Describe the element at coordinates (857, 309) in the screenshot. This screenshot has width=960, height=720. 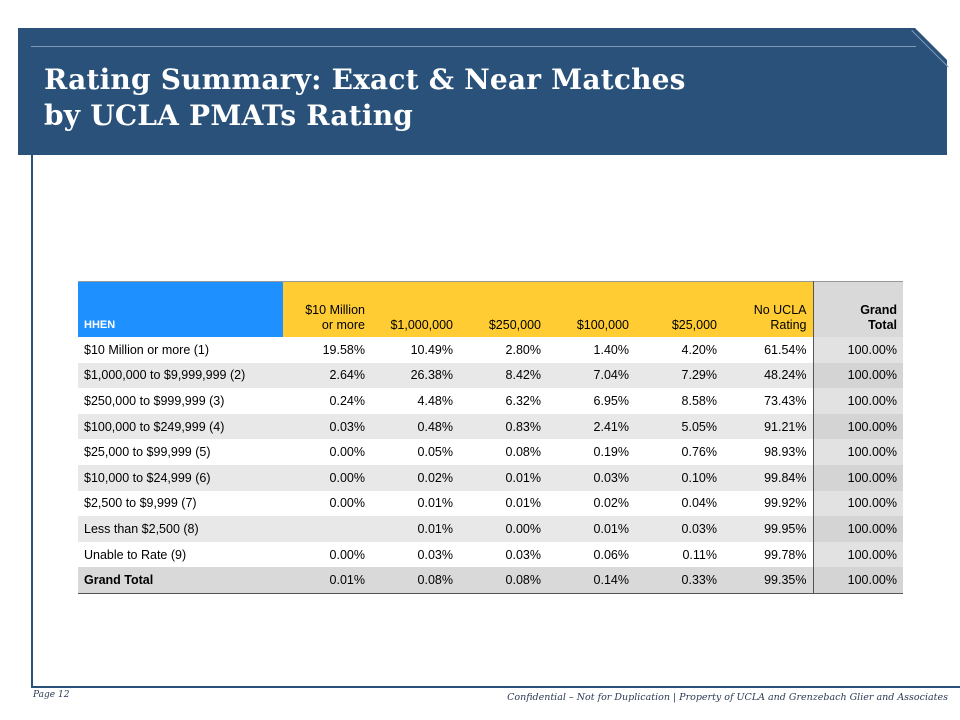
I see `header-grand-total: Grand Total` at that location.